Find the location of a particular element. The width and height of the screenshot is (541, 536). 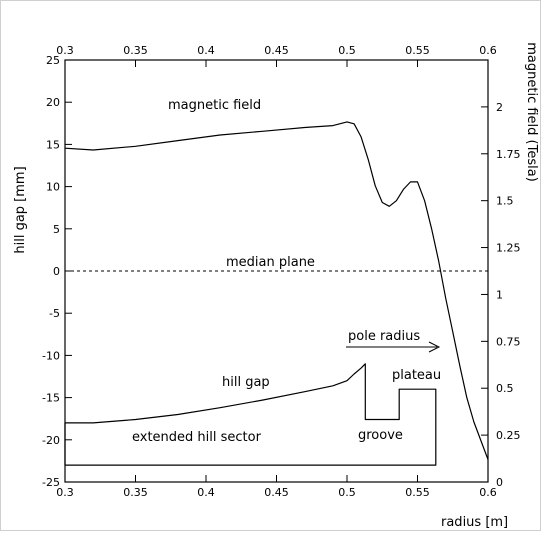

y-tick-label-left: -10 is located at coordinates (51, 355).